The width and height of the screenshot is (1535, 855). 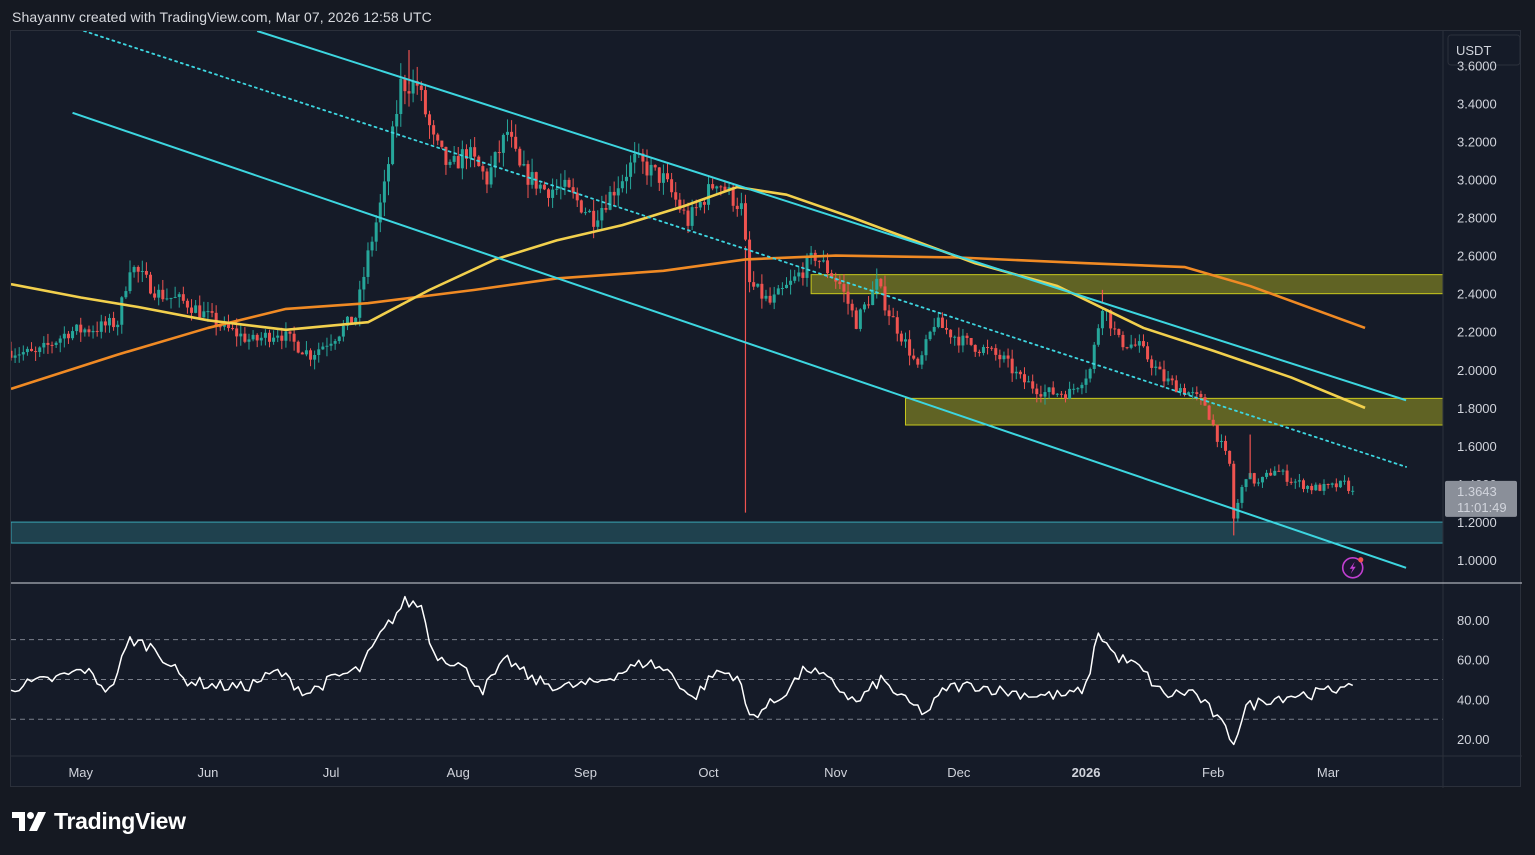 I want to click on alert-bolt-glyph, so click(x=1352, y=567).